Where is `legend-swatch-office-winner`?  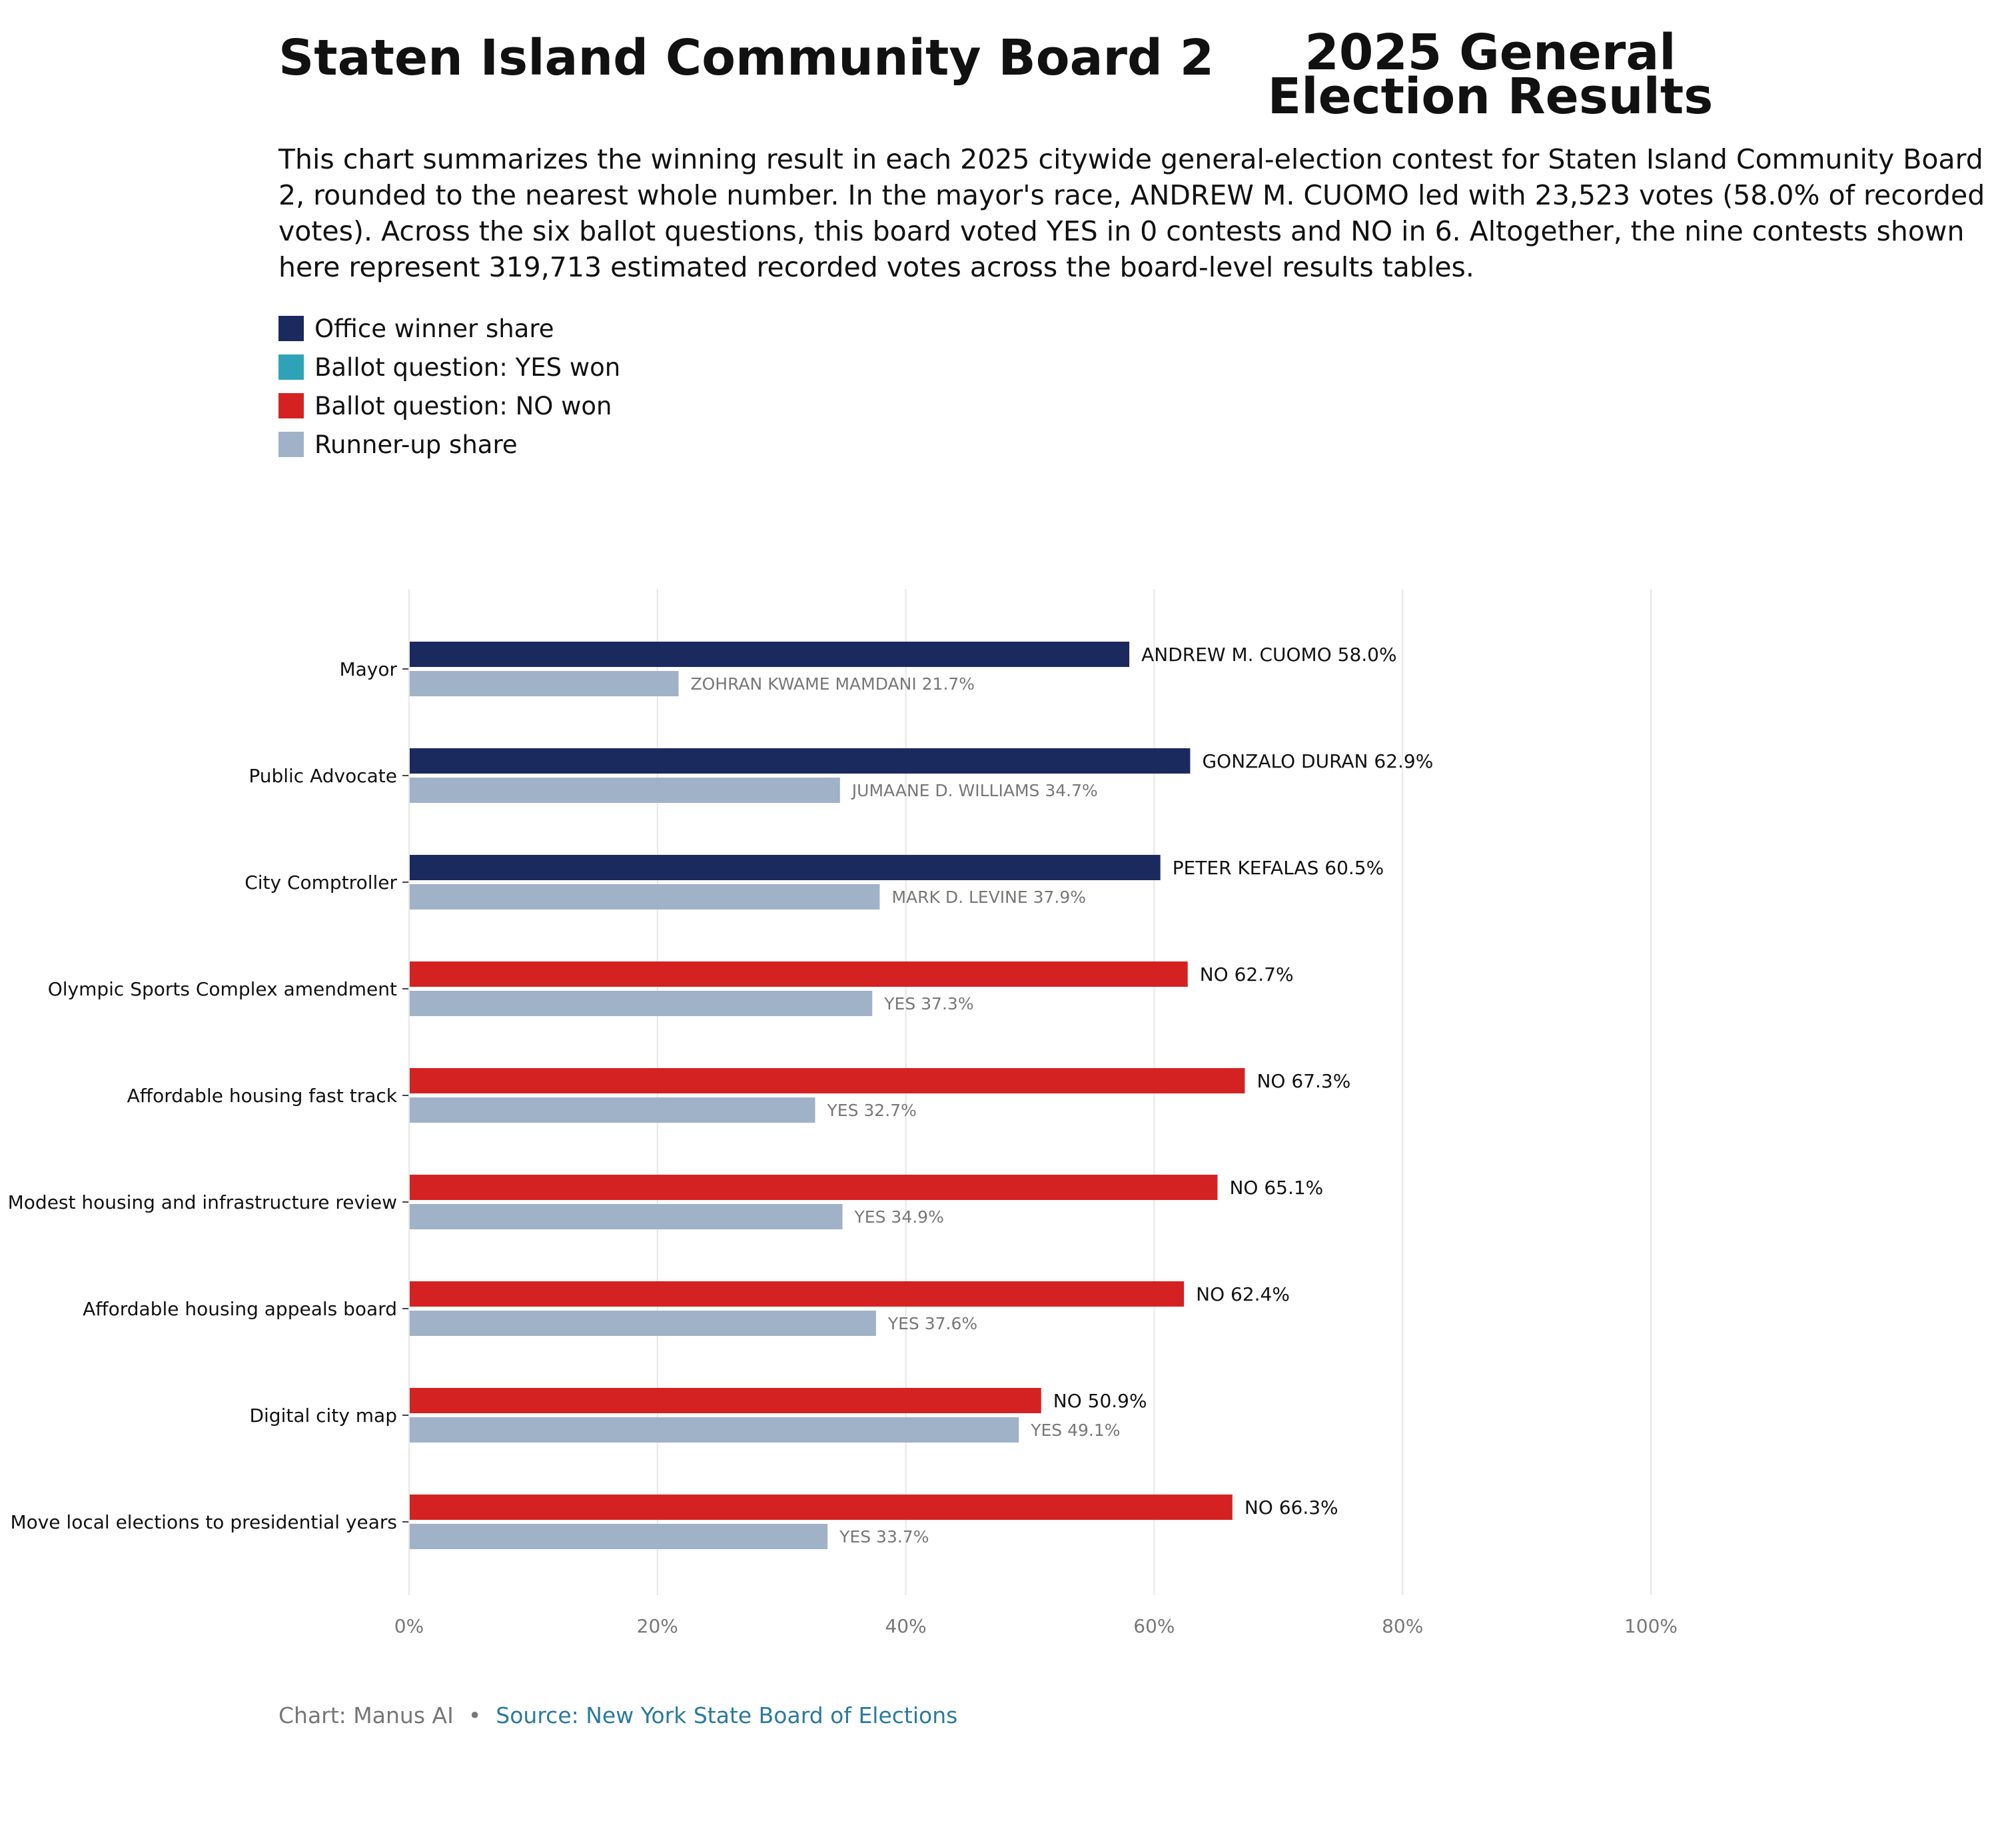 legend-swatch-office-winner is located at coordinates (291, 328).